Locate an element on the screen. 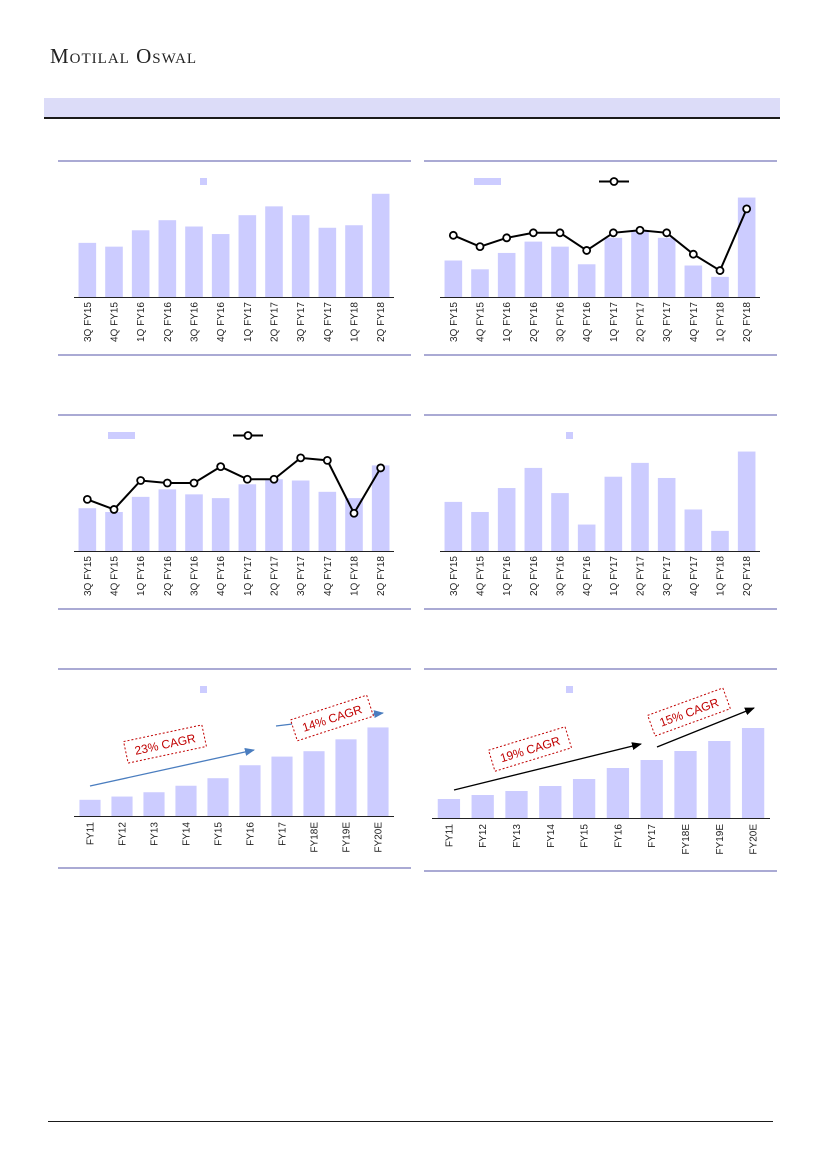 This screenshot has height=1169, width=827. x-tick-label: FY12 is located at coordinates (483, 836).